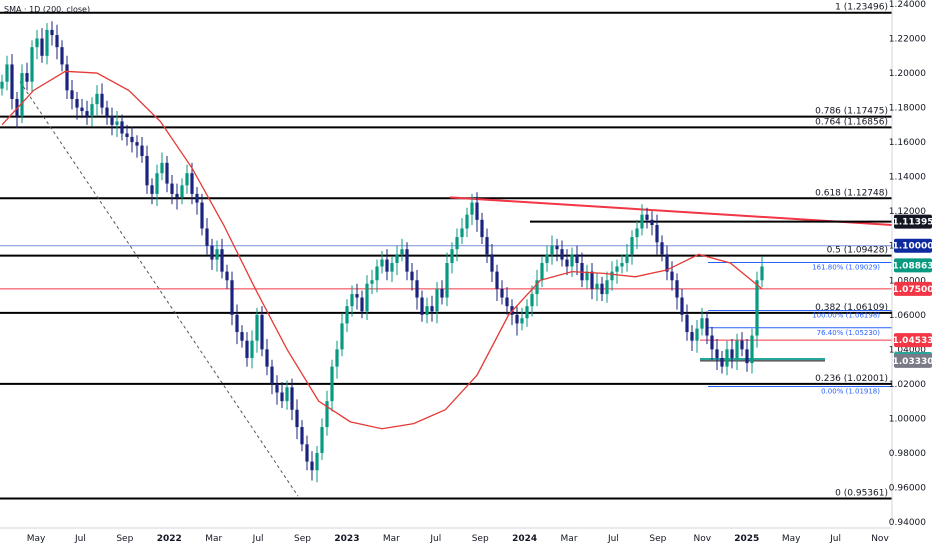  What do you see at coordinates (907, 385) in the screenshot?
I see `y-tick-label: 1.02000` at bounding box center [907, 385].